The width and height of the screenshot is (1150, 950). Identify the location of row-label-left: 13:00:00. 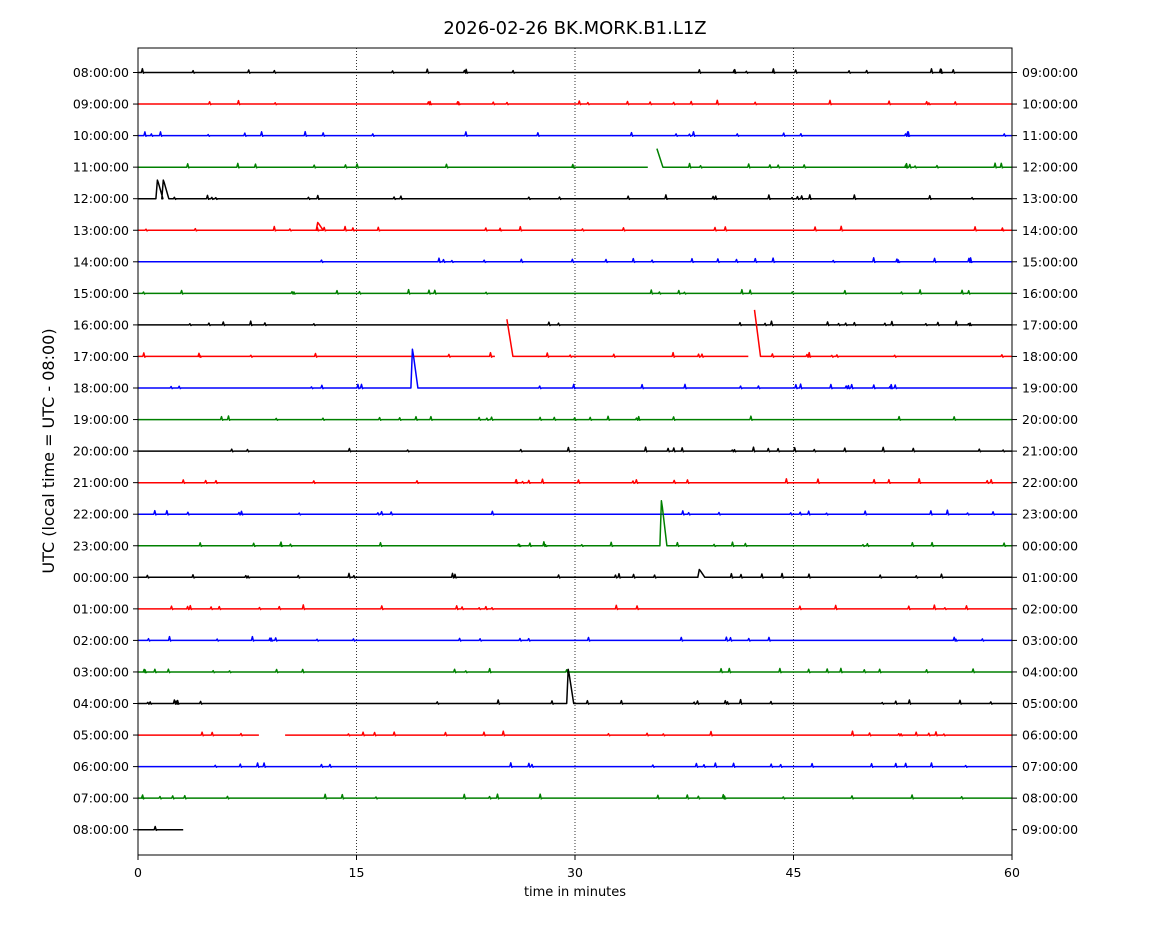
(101, 230).